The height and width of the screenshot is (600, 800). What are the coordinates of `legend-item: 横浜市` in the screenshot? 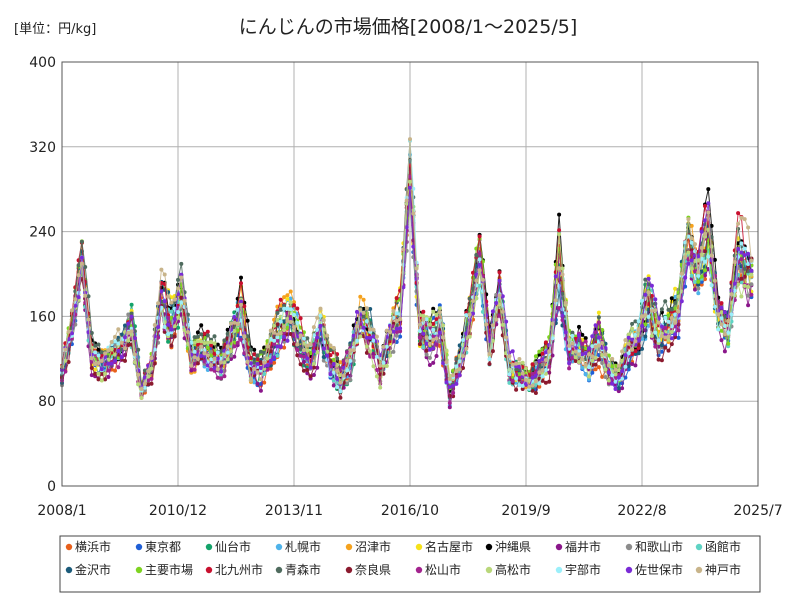 It's located at (88, 546).